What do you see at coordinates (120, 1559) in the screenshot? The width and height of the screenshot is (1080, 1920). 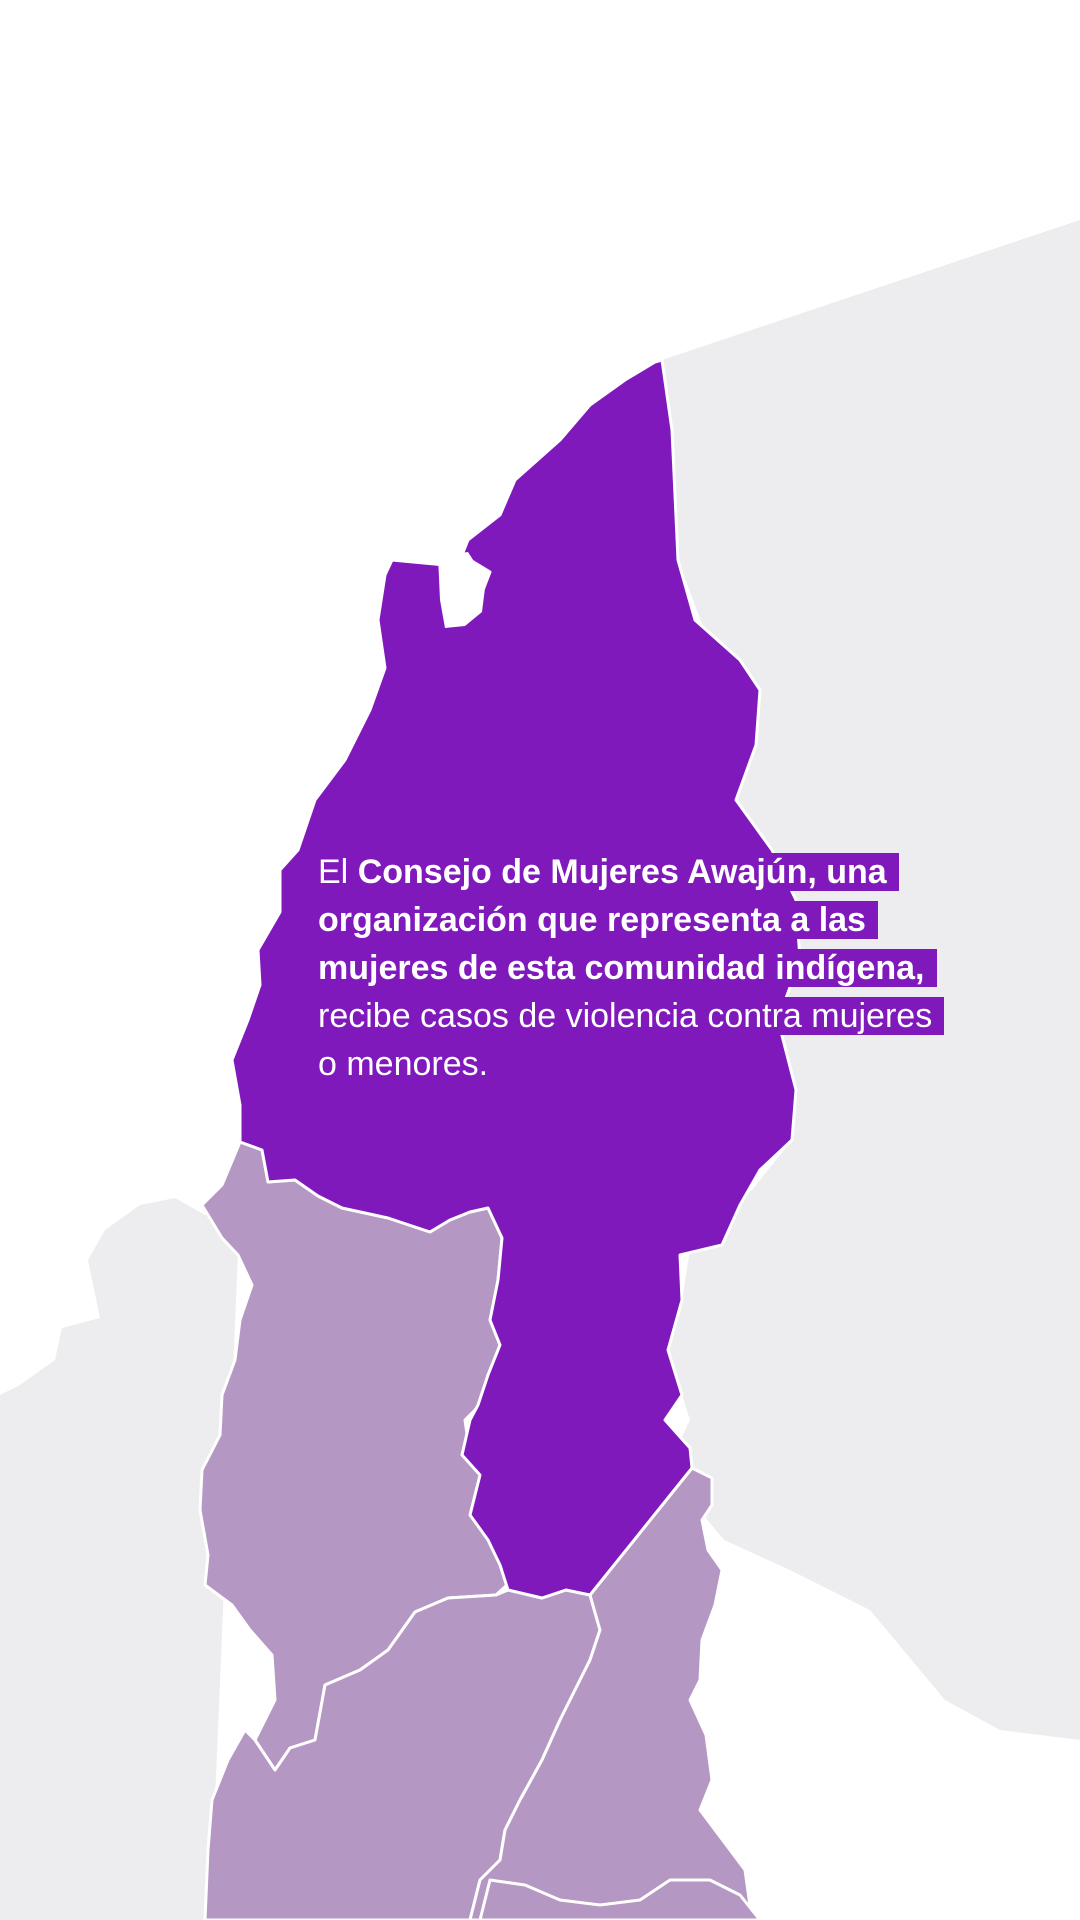 I see `outside-land-southwest` at bounding box center [120, 1559].